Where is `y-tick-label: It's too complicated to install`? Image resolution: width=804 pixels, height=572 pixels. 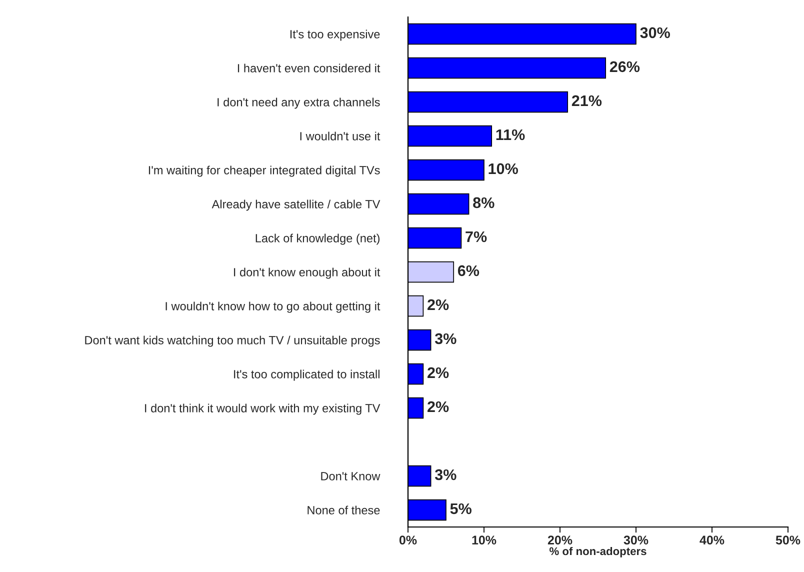
y-tick-label: It's too complicated to install is located at coordinates (307, 375).